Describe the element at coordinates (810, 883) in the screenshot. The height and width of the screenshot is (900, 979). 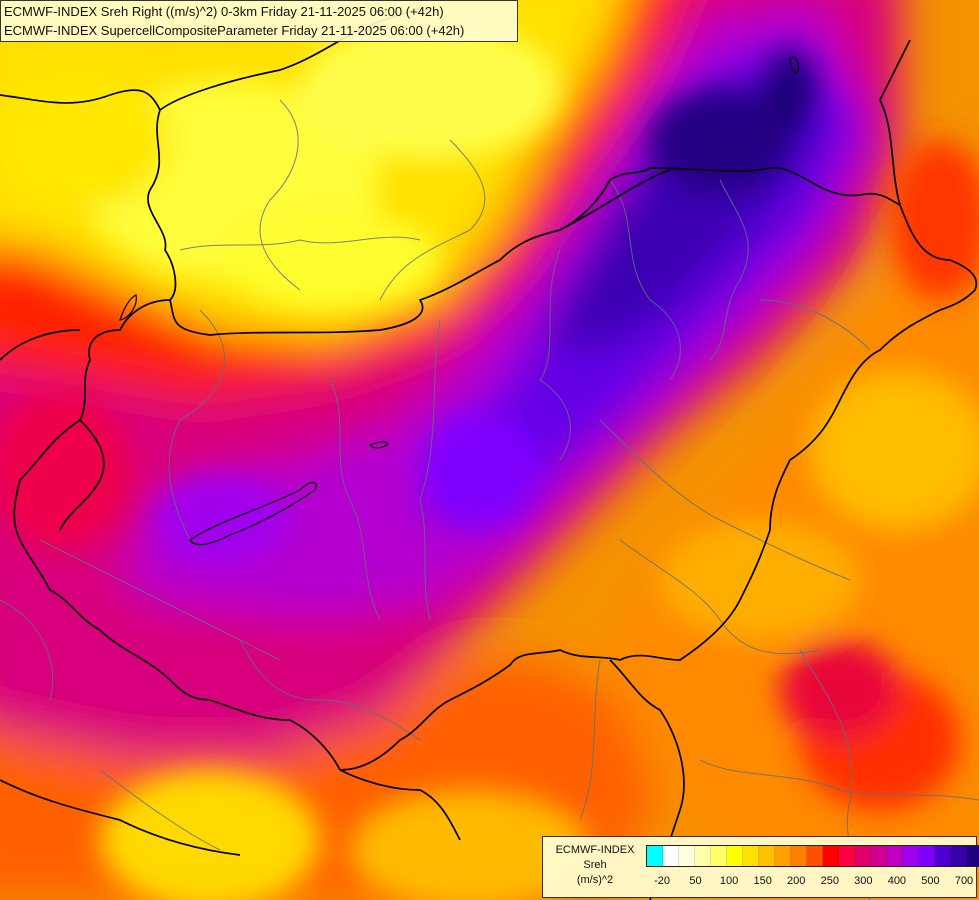
I see `legend-tick-labels: -20 50 100 150 200 250 300 400 500 700` at that location.